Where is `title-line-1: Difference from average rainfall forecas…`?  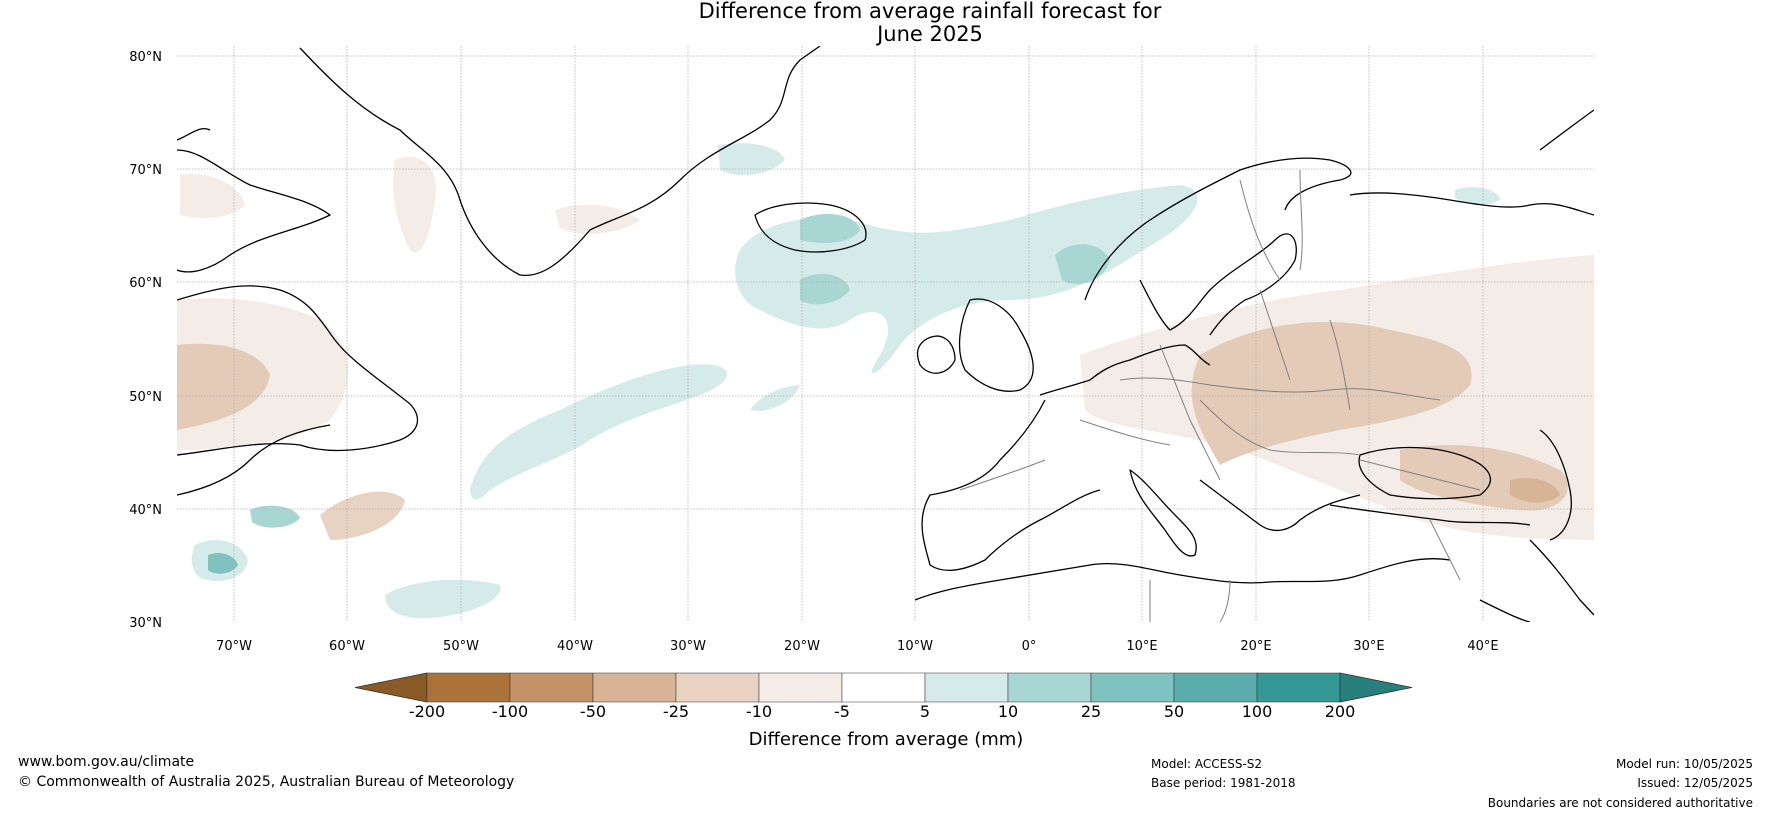
title-line-1: Difference from average rainfall forecas… is located at coordinates (930, 11).